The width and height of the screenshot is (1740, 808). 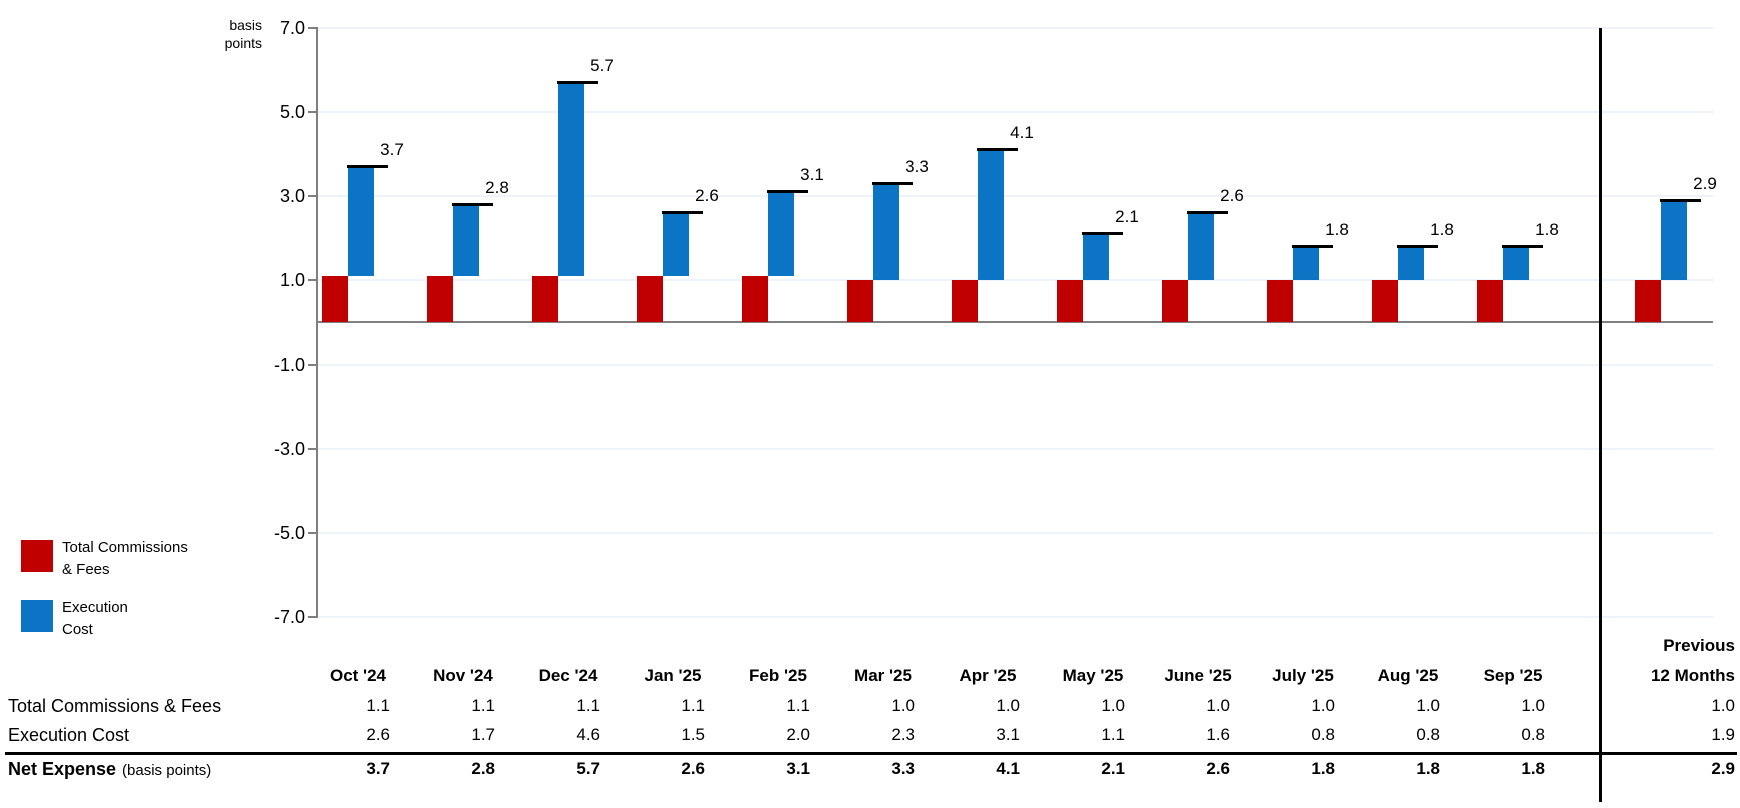 I want to click on table-column-header: Jan '25, so click(x=673, y=675).